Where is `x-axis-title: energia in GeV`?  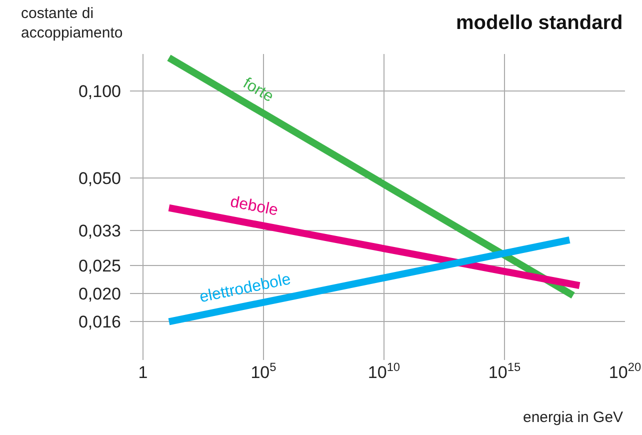 x-axis-title: energia in GeV is located at coordinates (573, 417).